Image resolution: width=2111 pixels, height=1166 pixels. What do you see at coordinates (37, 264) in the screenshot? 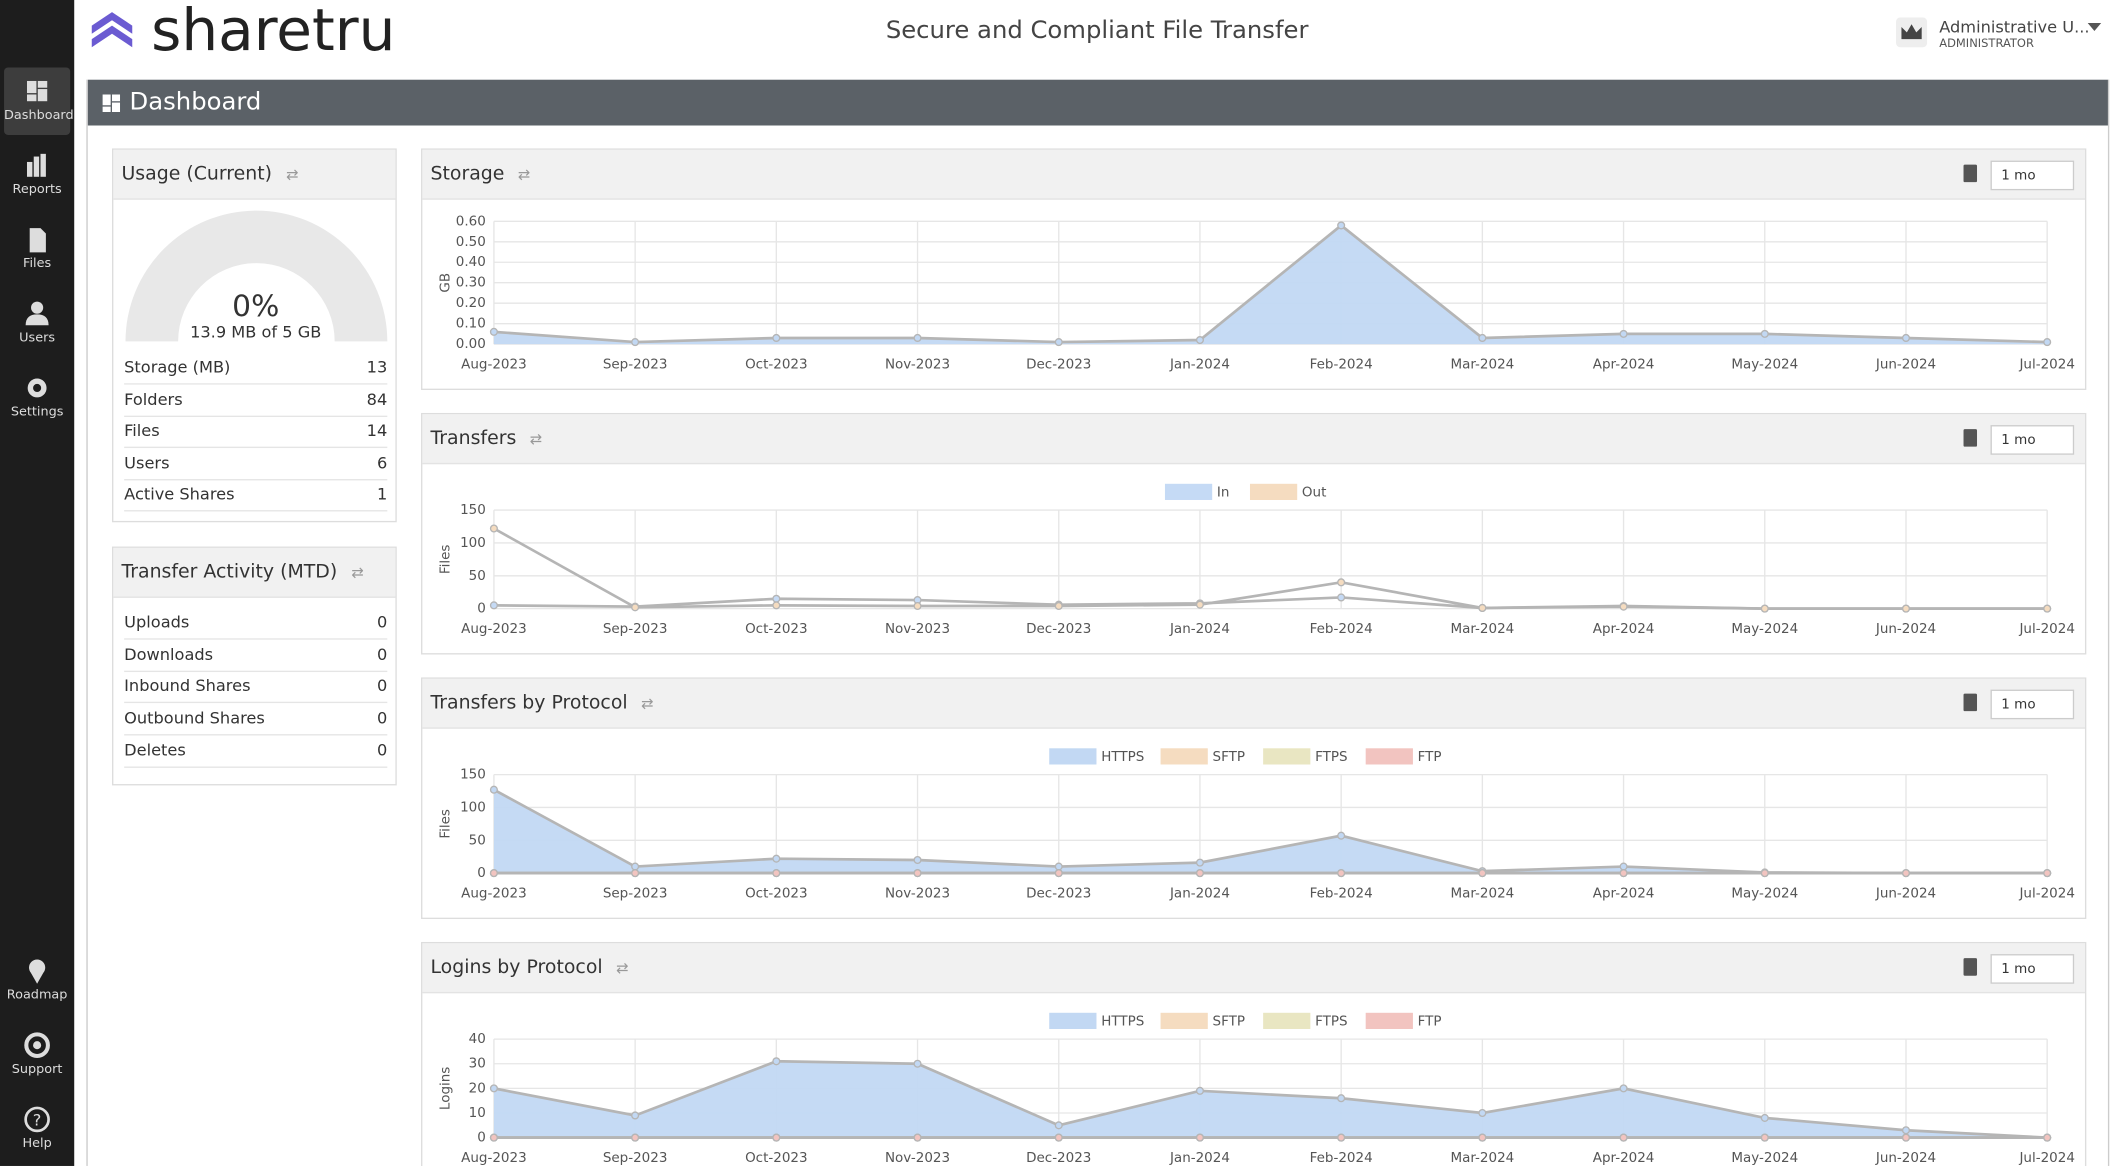
I see `nav-label: Files` at bounding box center [37, 264].